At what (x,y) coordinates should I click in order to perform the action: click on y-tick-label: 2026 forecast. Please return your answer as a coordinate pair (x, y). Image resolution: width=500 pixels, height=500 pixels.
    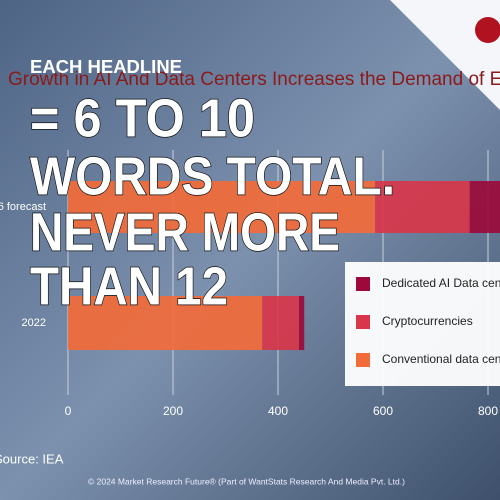
    Looking at the image, I should click on (23, 207).